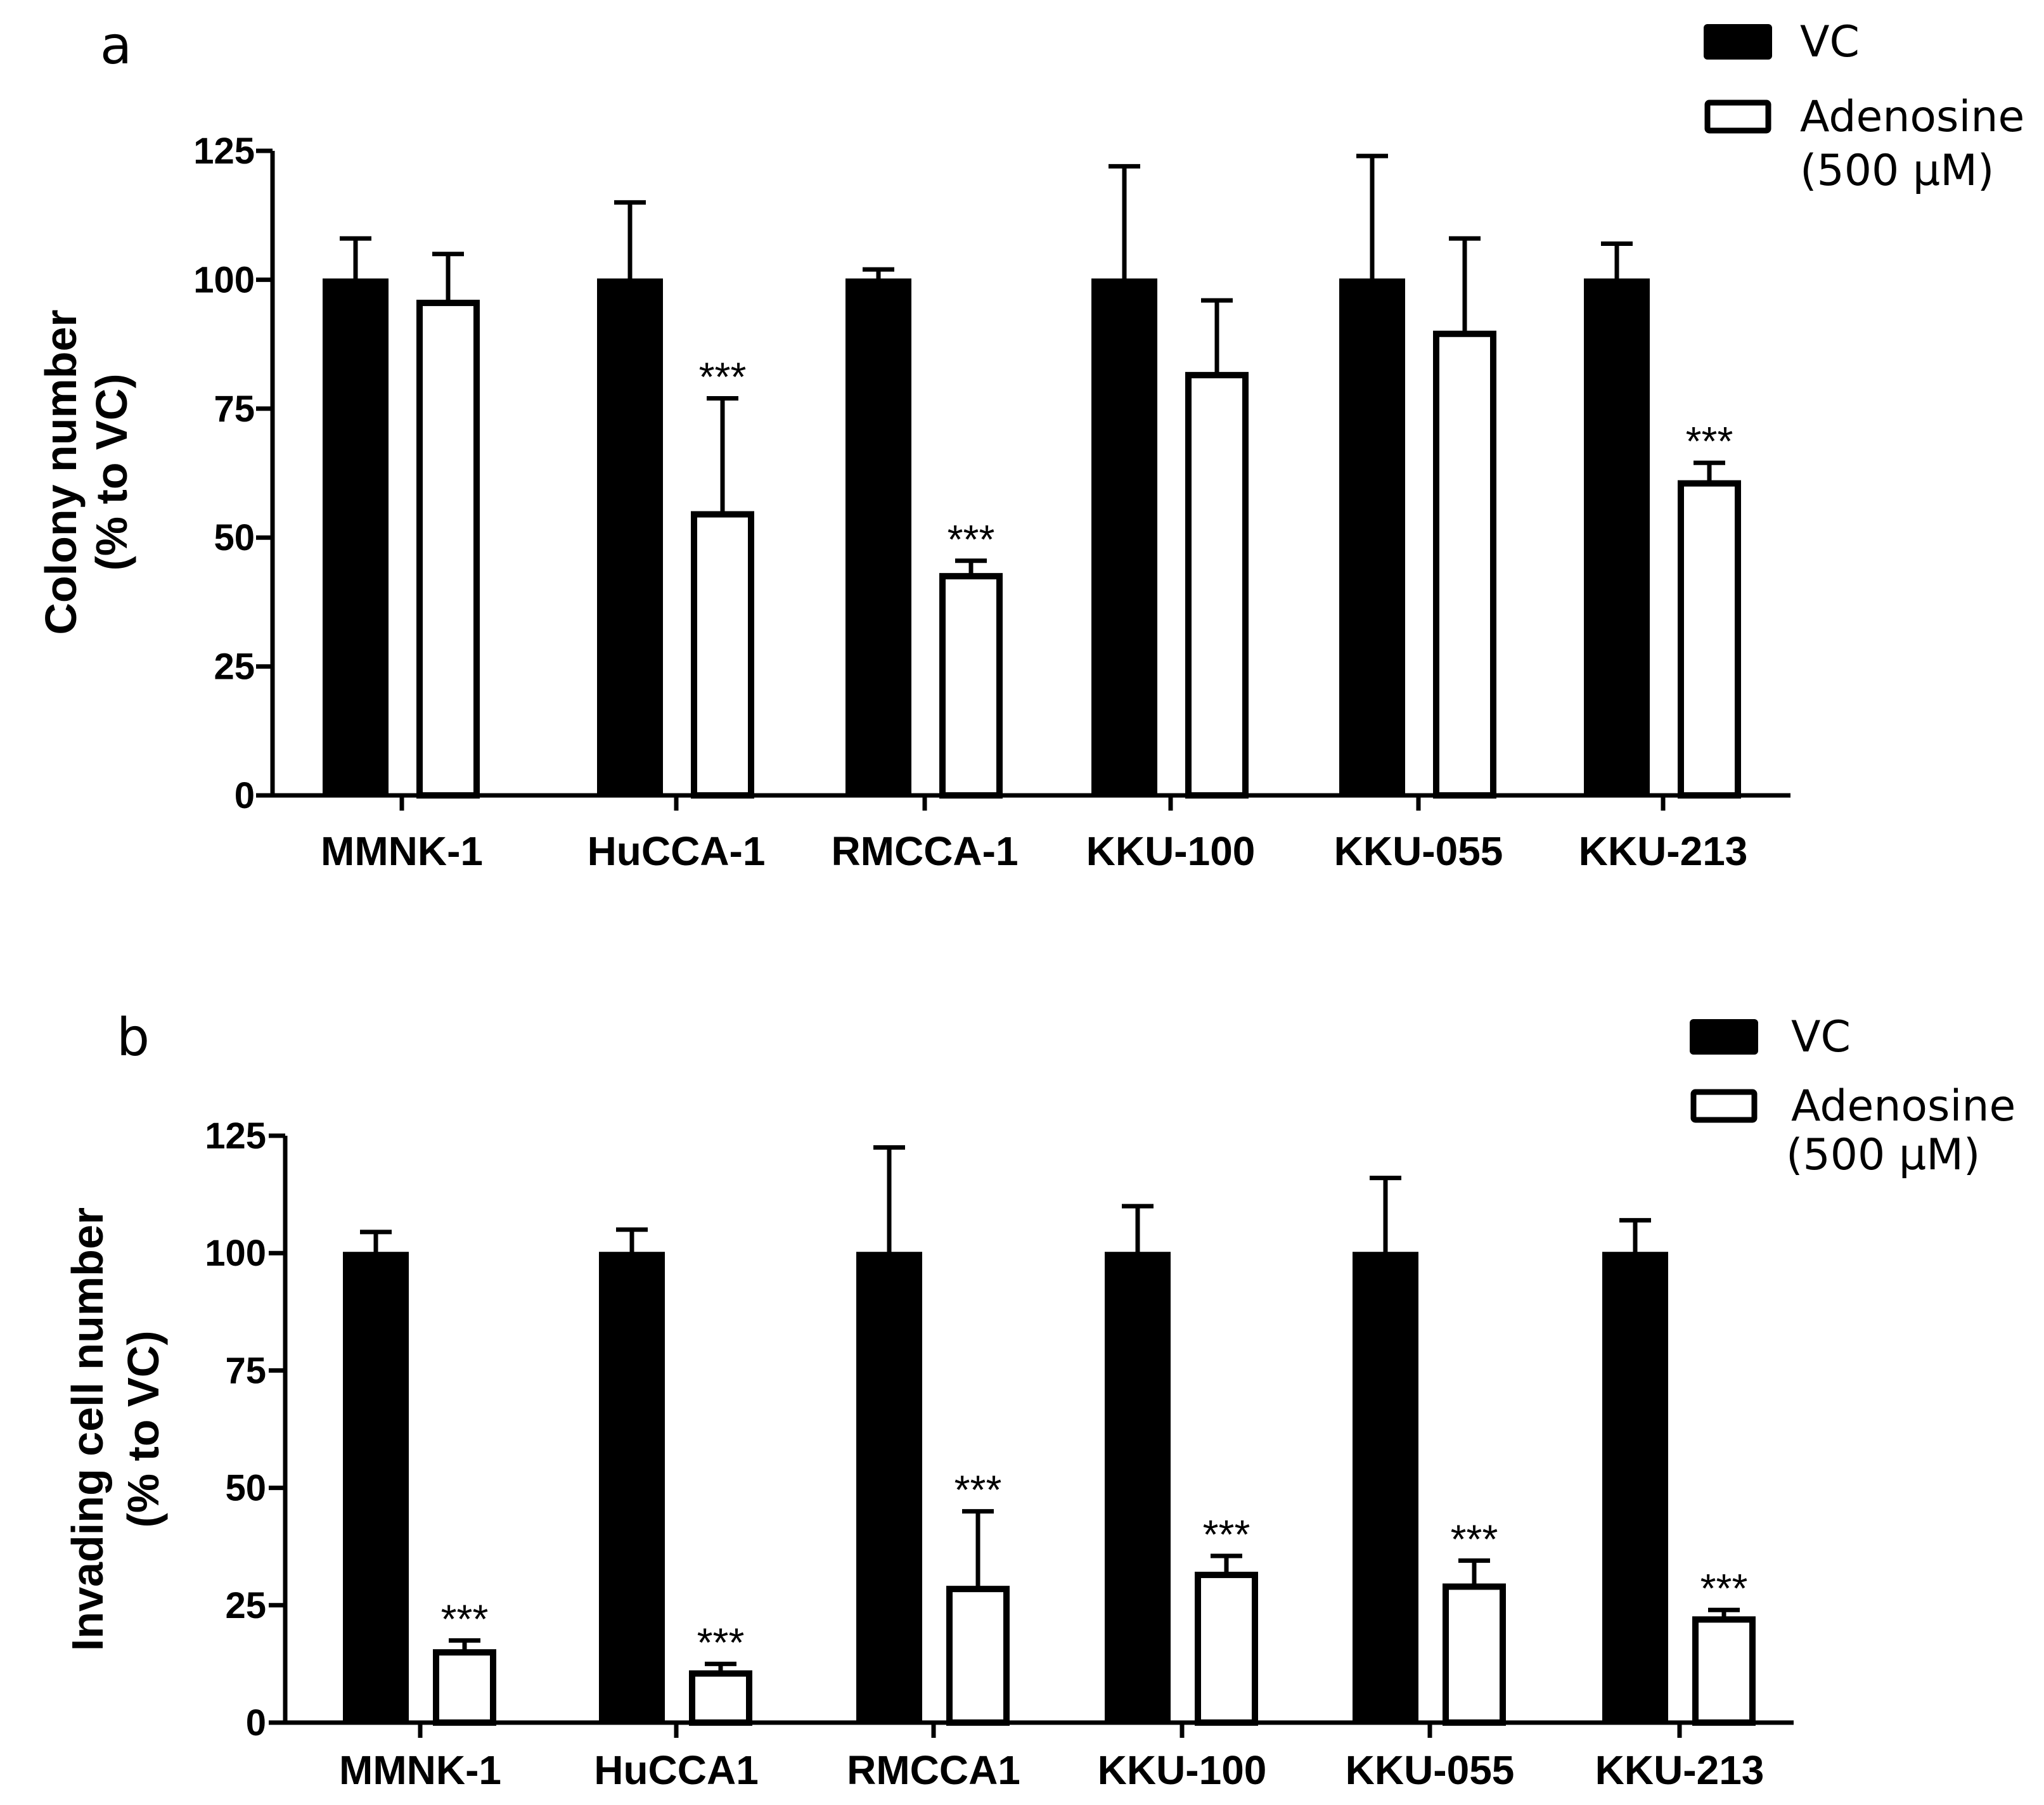 This screenshot has height=1805, width=2044. I want to click on y-axis-title: Invading cell number, so click(87, 1429).